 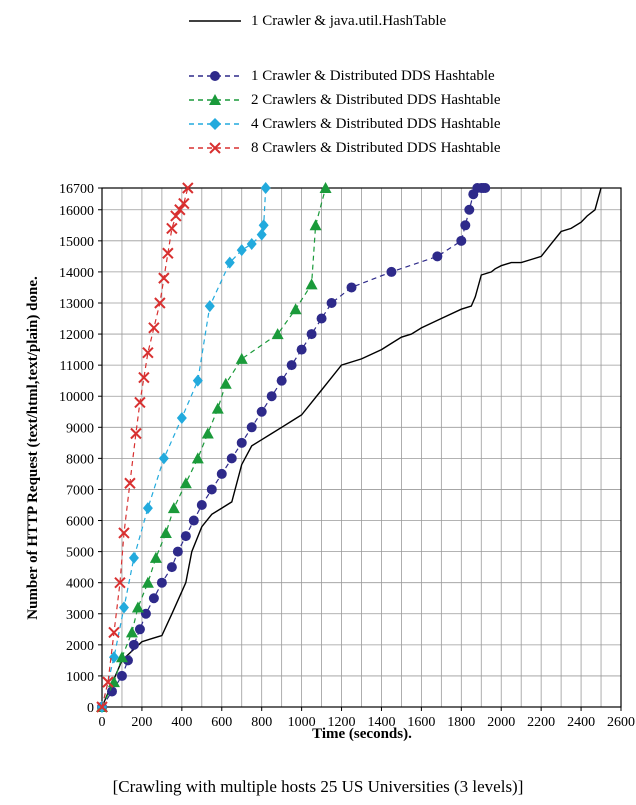 What do you see at coordinates (90, 708) in the screenshot?
I see `y-tick-label: 0` at bounding box center [90, 708].